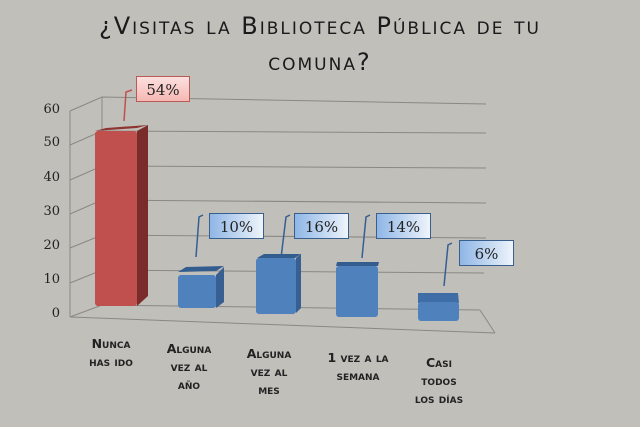 This screenshot has width=640, height=427. Describe the element at coordinates (51, 142) in the screenshot. I see `y-tick-50: 50` at that location.